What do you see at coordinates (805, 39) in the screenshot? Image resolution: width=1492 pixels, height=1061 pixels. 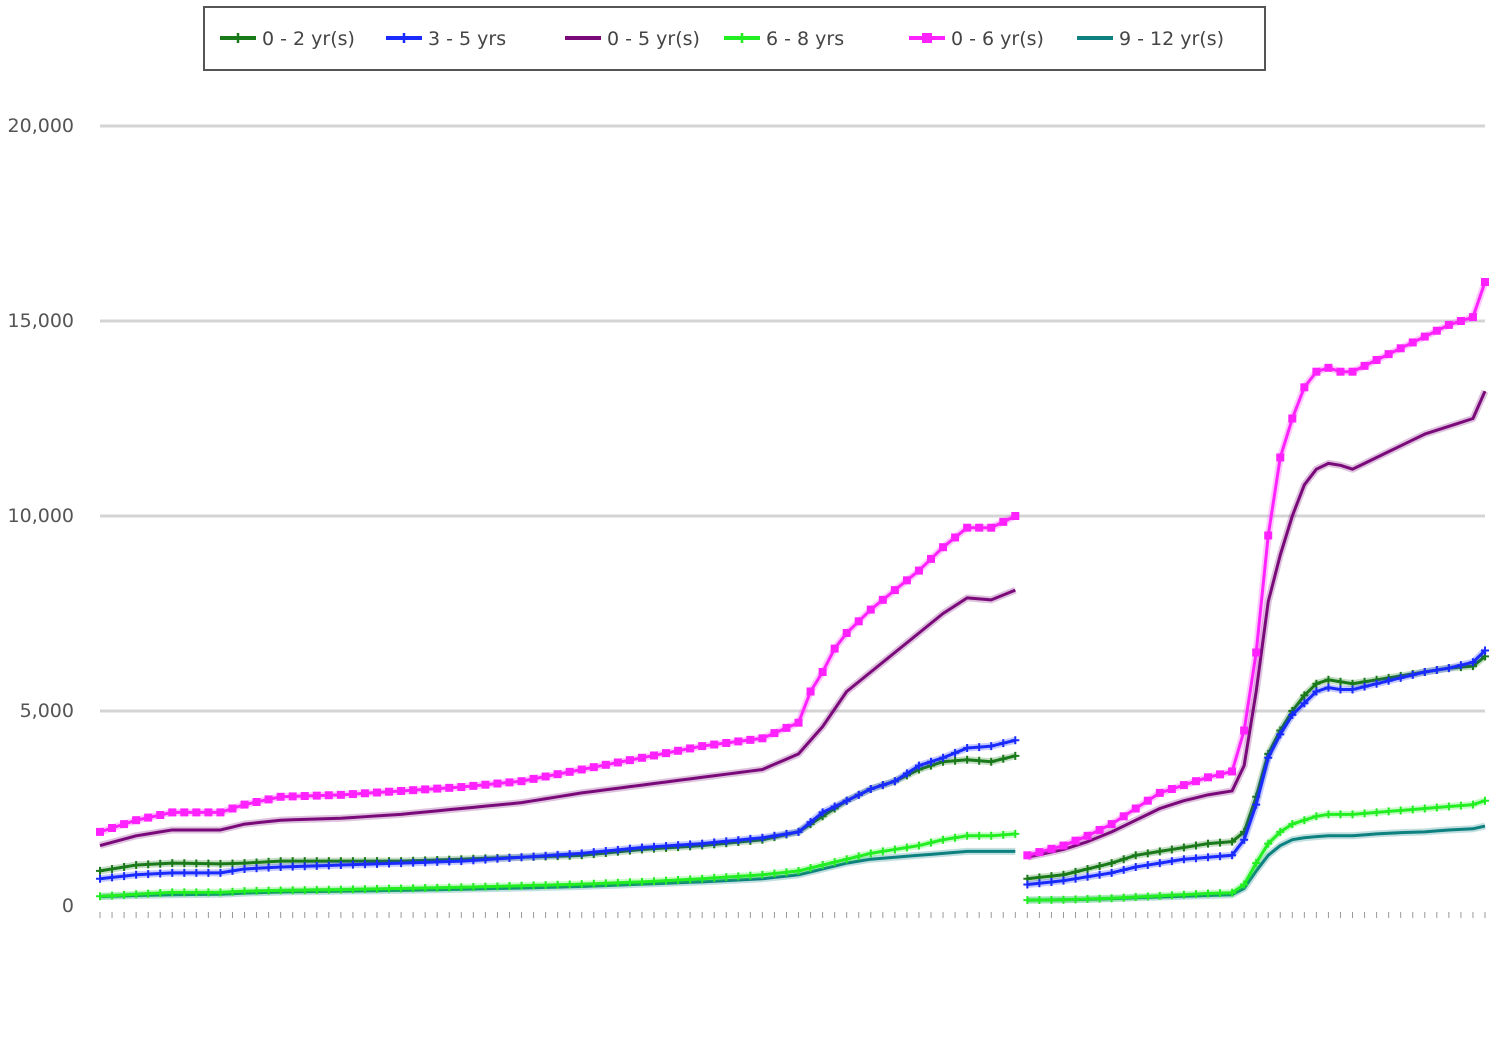 I see `legend-label: 6 - 8 yrs` at bounding box center [805, 39].